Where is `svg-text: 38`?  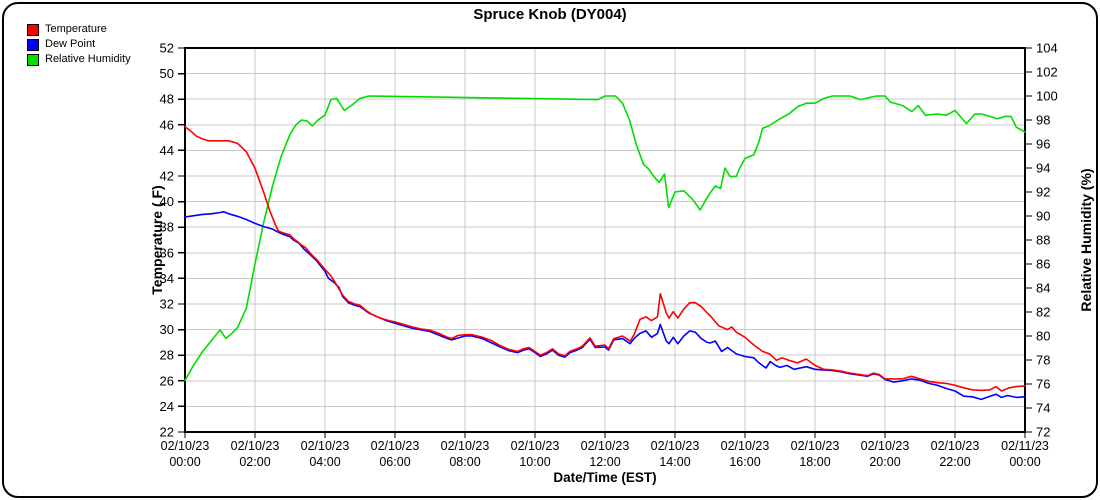
svg-text: 38 is located at coordinates (167, 227).